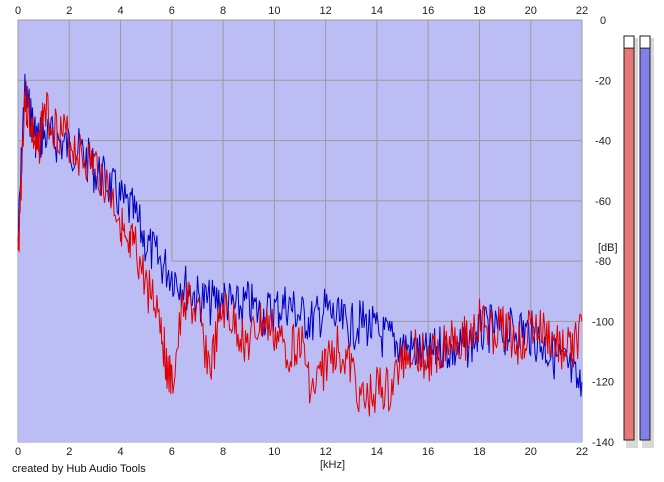  Describe the element at coordinates (69, 11) in the screenshot. I see `frequency-tick-label: 2` at that location.